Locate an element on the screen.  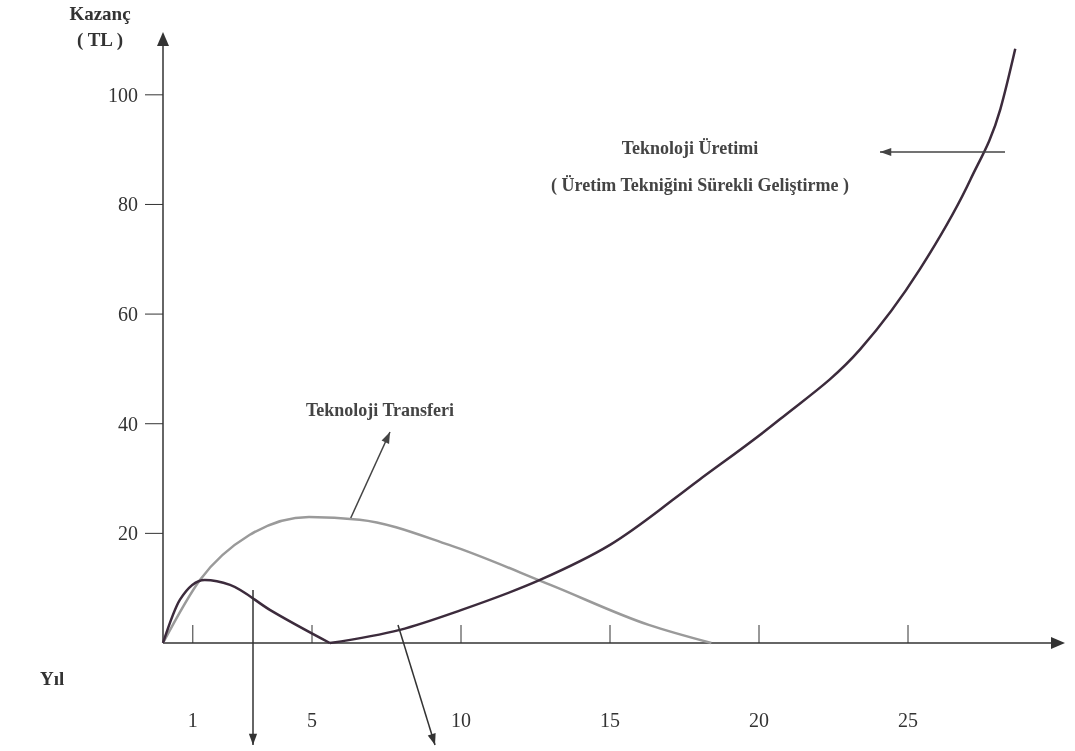
y-axis-title: Kazanç ( TL ) is located at coordinates (100, 27).